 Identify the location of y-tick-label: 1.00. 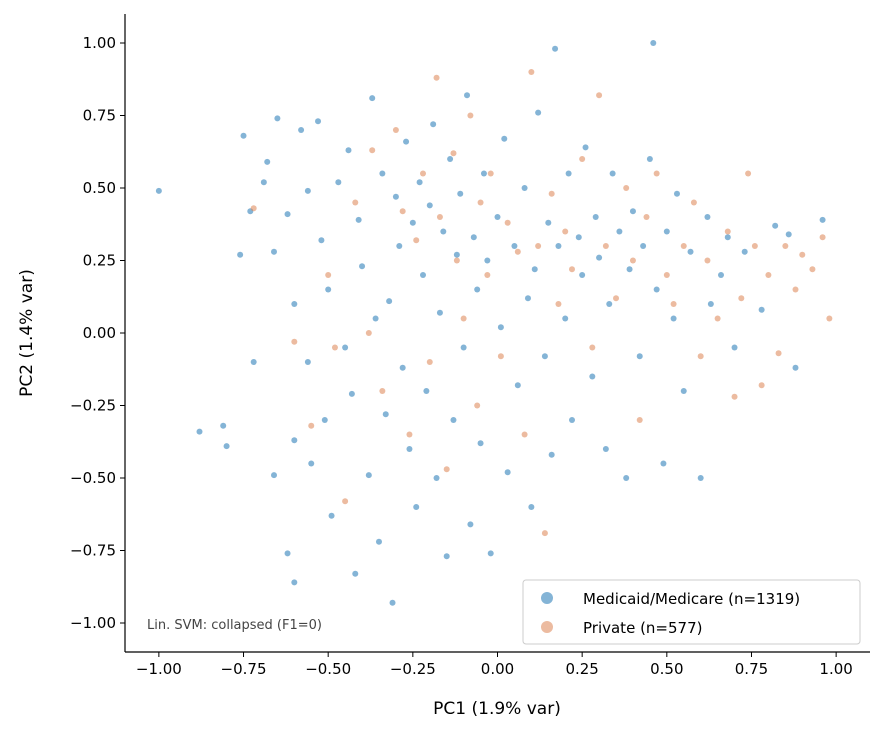
(99, 43).